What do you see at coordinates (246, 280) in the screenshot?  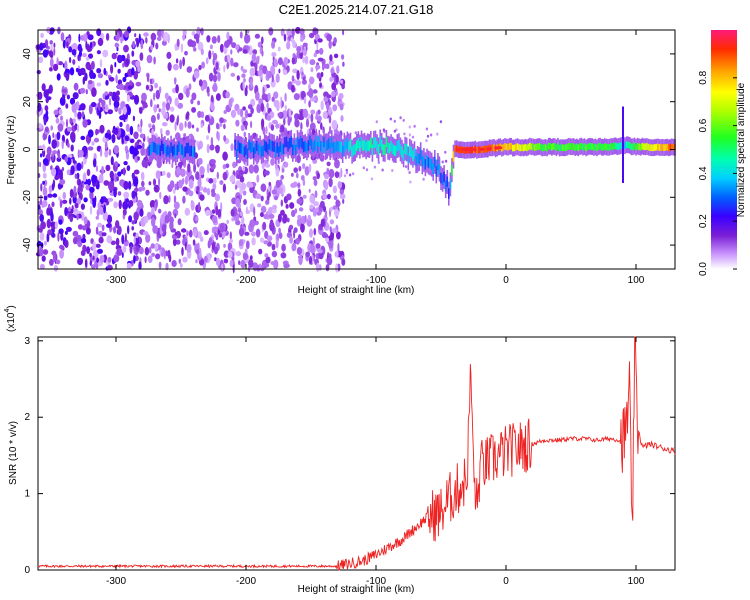 I see `spectrogram-x-tick-label: -200` at bounding box center [246, 280].